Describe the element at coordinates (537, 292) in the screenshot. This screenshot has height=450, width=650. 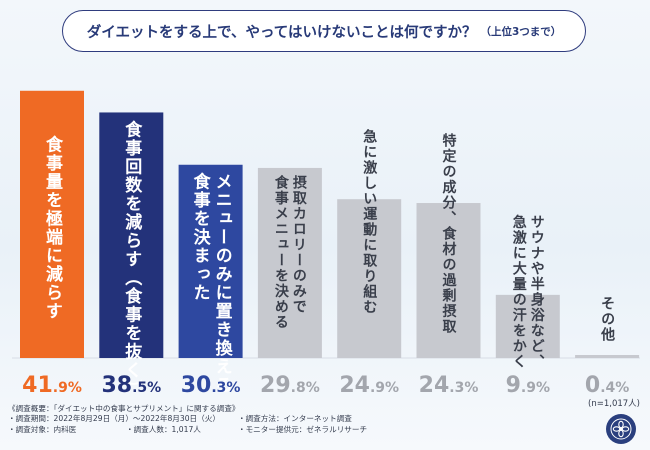
I see `bar-label-7-col-1: サウナや半身浴など、` at that location.